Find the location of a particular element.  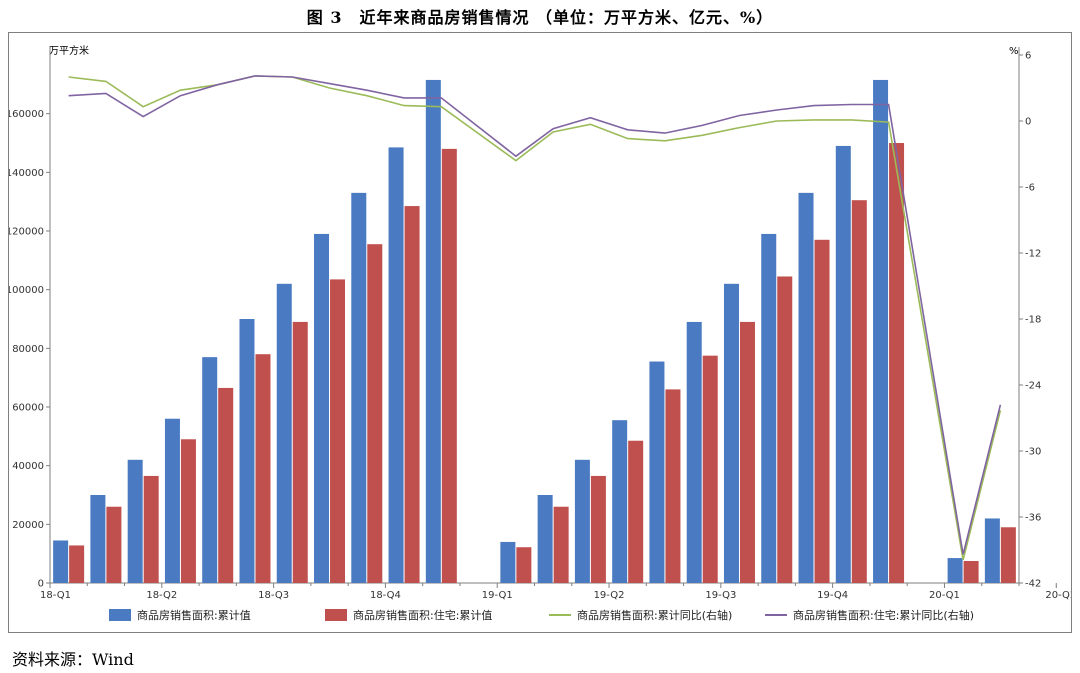

left-y-tick-label: 100000 is located at coordinates (26, 290).